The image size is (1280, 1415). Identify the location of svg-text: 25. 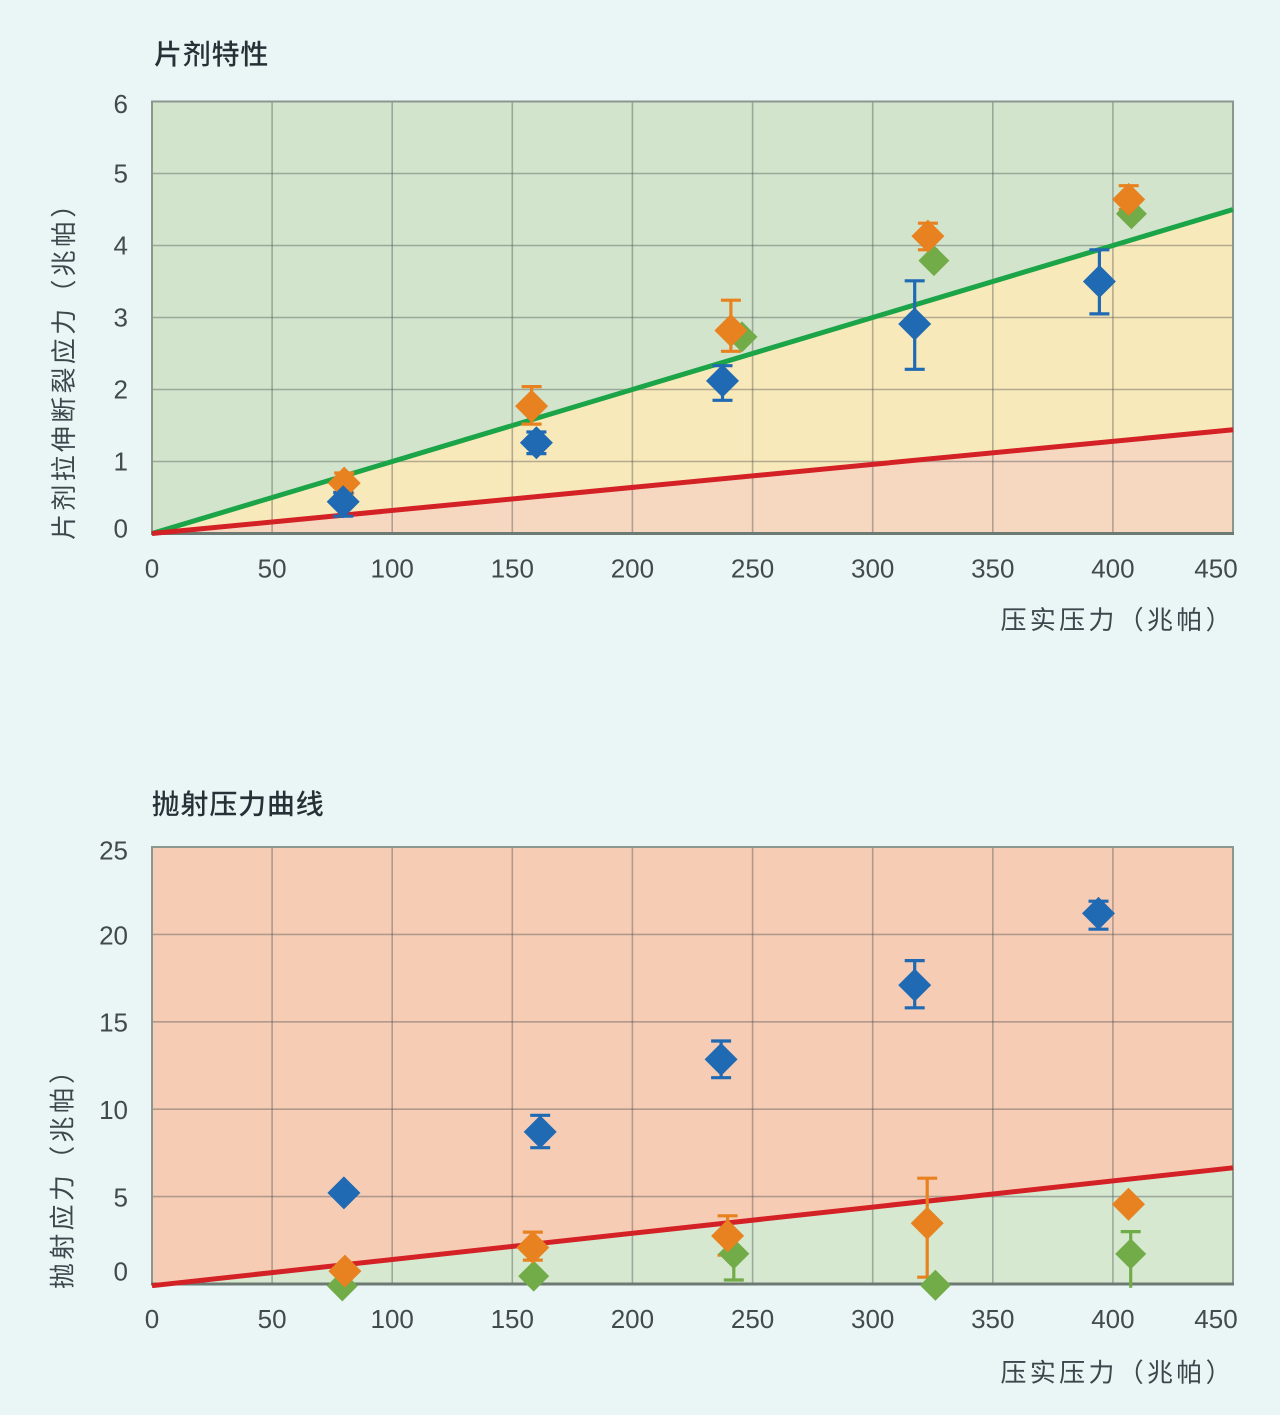
(113, 850).